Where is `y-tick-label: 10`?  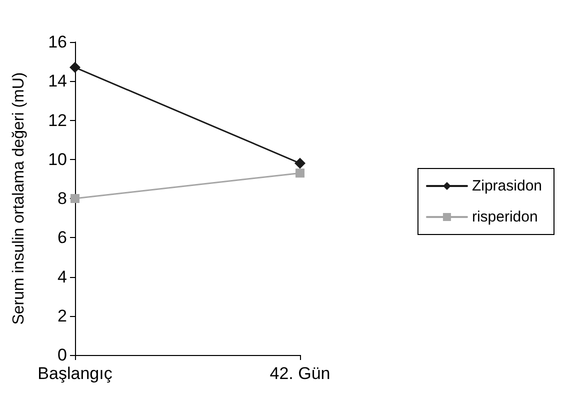
y-tick-label: 10 is located at coordinates (57, 159).